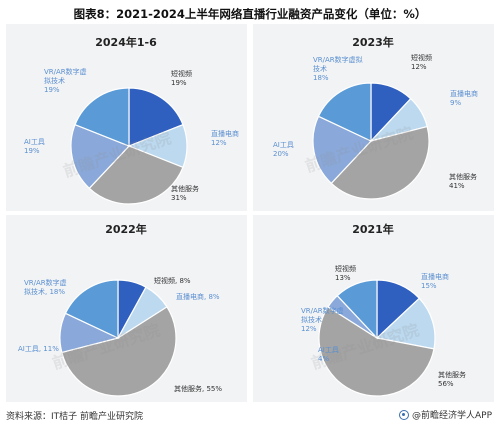  I want to click on slice-label: 短视频 13%, so click(345, 273).